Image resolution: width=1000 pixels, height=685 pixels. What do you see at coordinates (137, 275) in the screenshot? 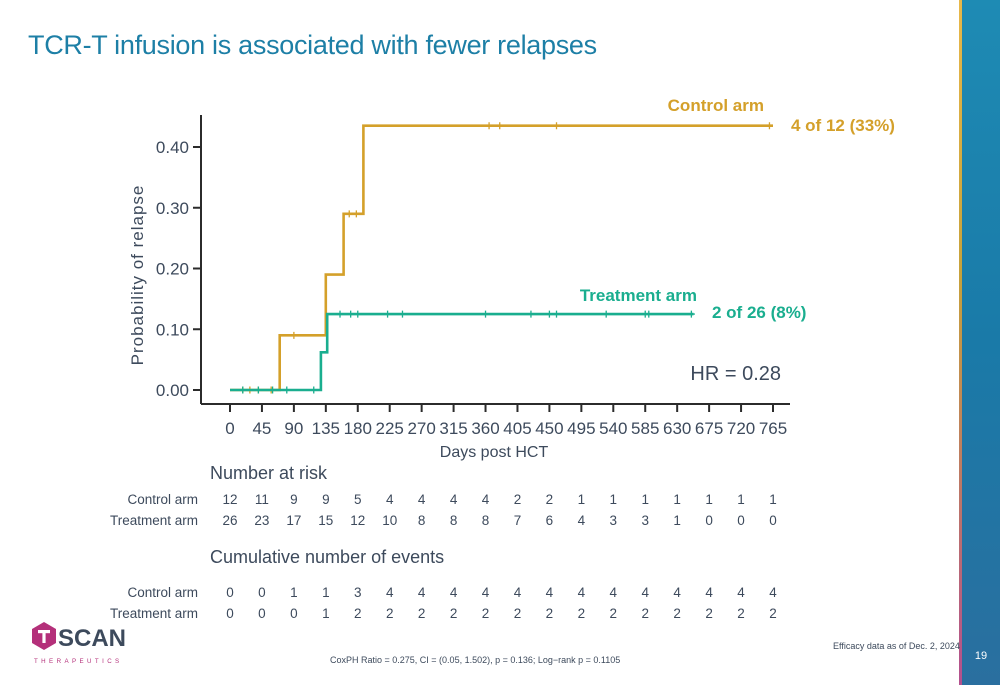
I see `y-axis-label: Probability of relapse` at bounding box center [137, 275].